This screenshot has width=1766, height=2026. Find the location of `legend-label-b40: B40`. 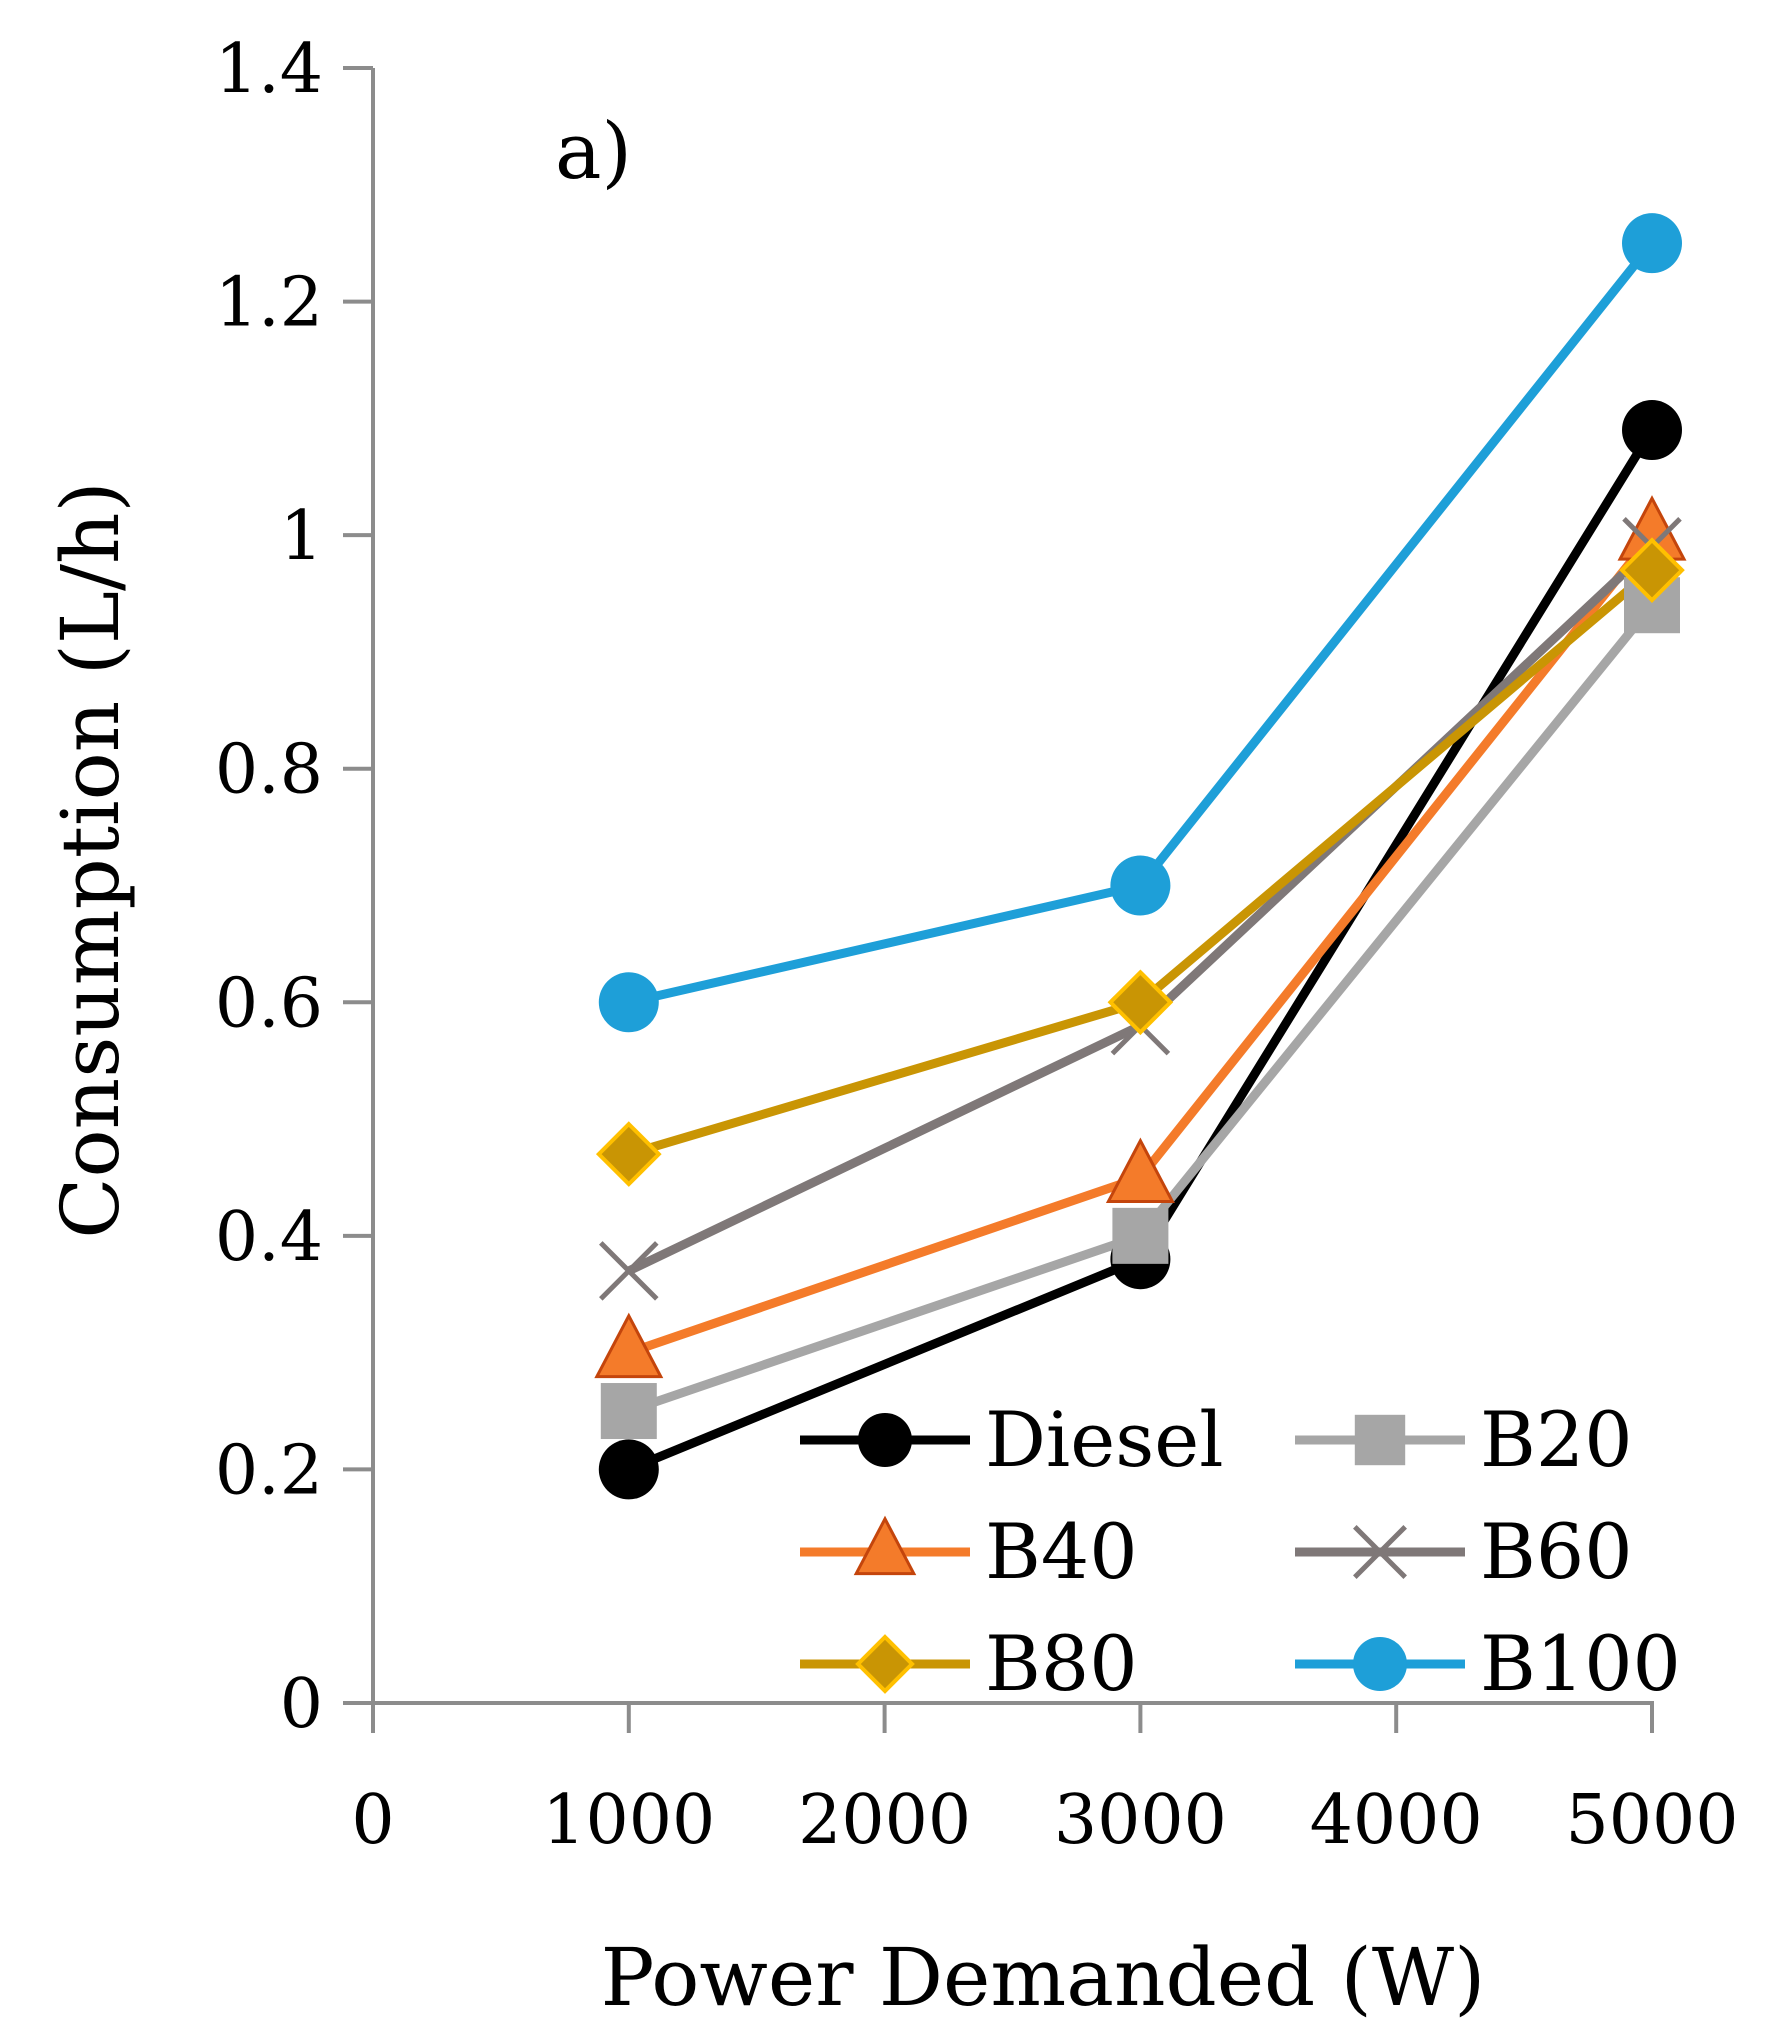

legend-label-b40: B40 is located at coordinates (1061, 1551).